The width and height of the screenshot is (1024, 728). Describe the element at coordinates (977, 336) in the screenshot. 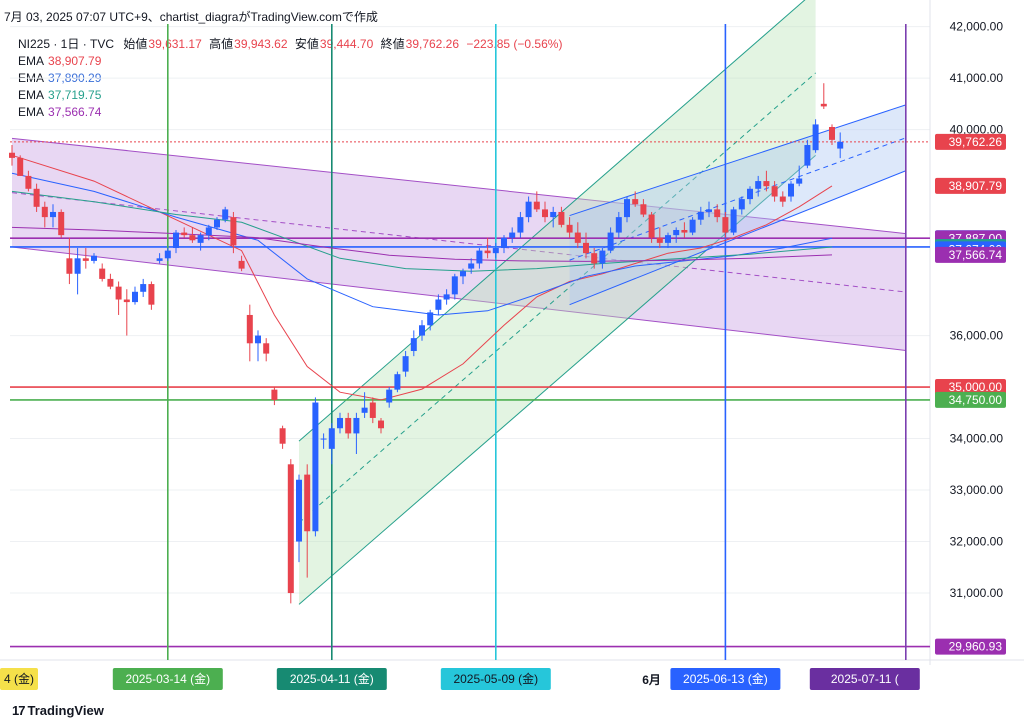

I see `price-tick-label: 36,000.00` at that location.